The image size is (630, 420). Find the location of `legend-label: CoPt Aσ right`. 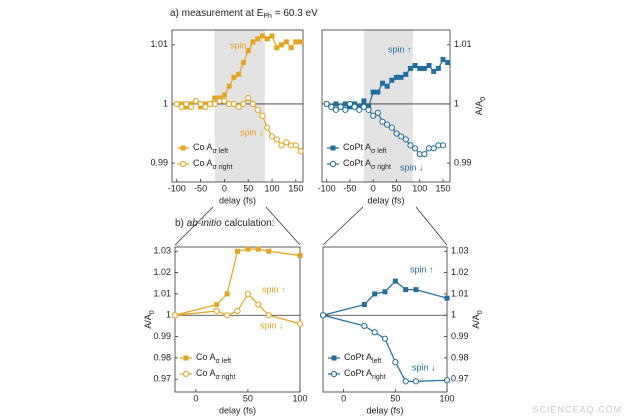

legend-label: CoPt Aσ right is located at coordinates (367, 164).